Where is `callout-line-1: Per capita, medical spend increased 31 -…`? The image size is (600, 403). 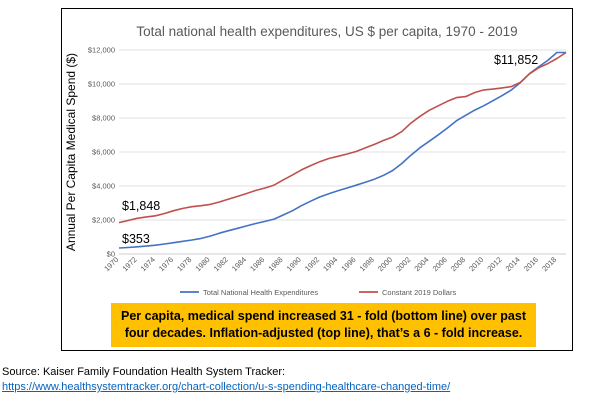 callout-line-1: Per capita, medical spend increased 31 -… is located at coordinates (323, 316).